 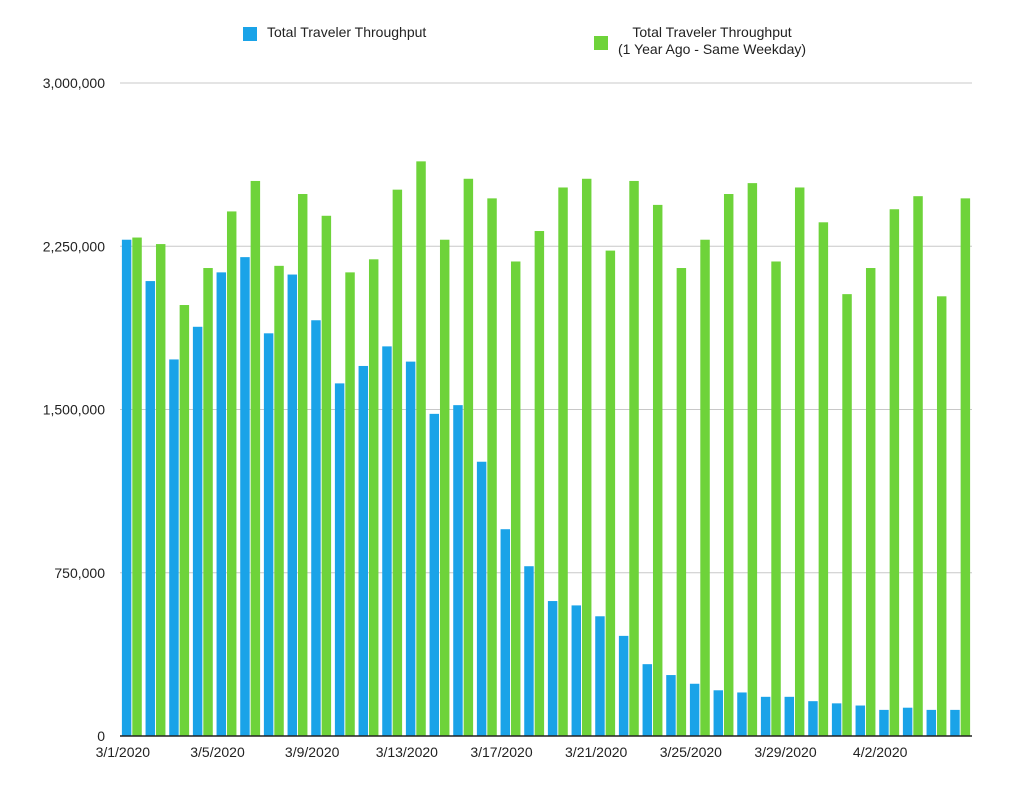 I want to click on x-tick-label: 3/17/2020, so click(x=501, y=752).